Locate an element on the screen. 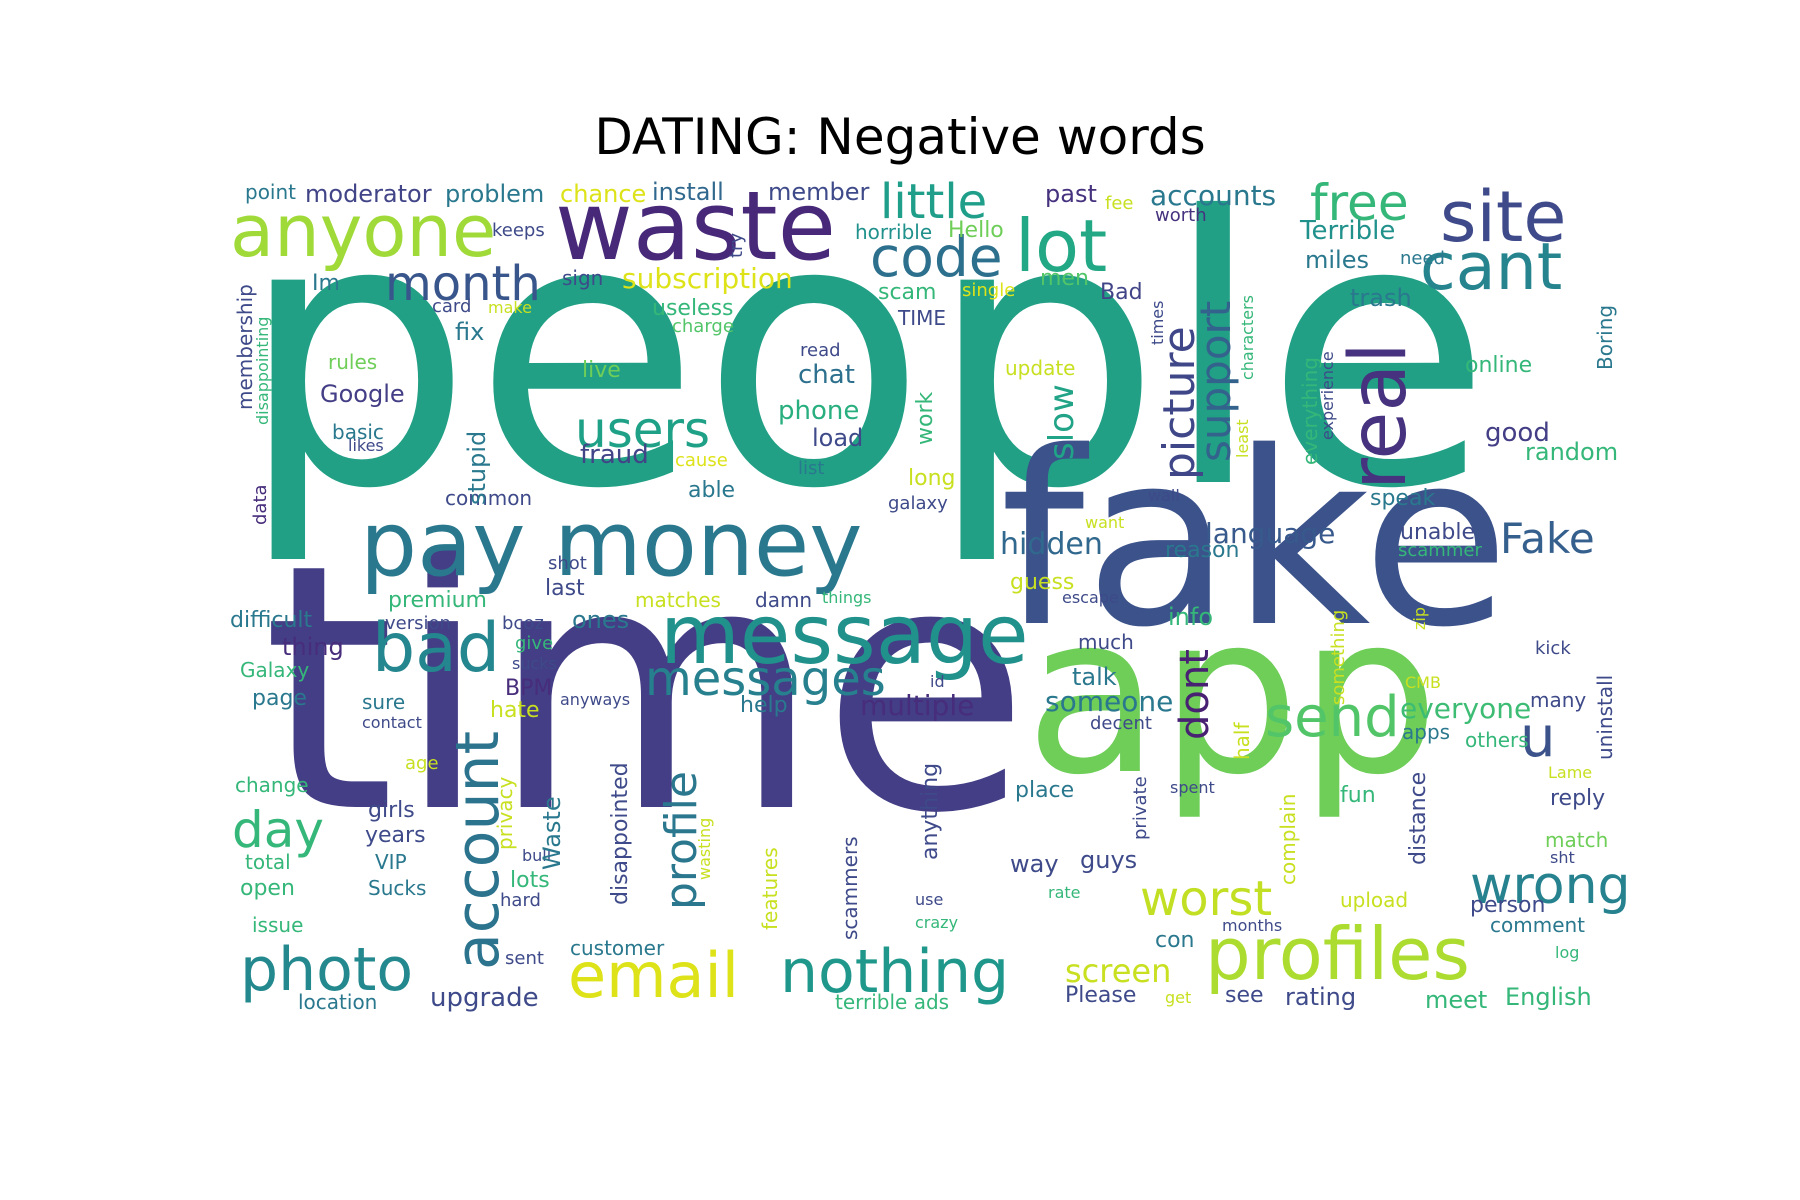  word-matches: matches is located at coordinates (678, 600).